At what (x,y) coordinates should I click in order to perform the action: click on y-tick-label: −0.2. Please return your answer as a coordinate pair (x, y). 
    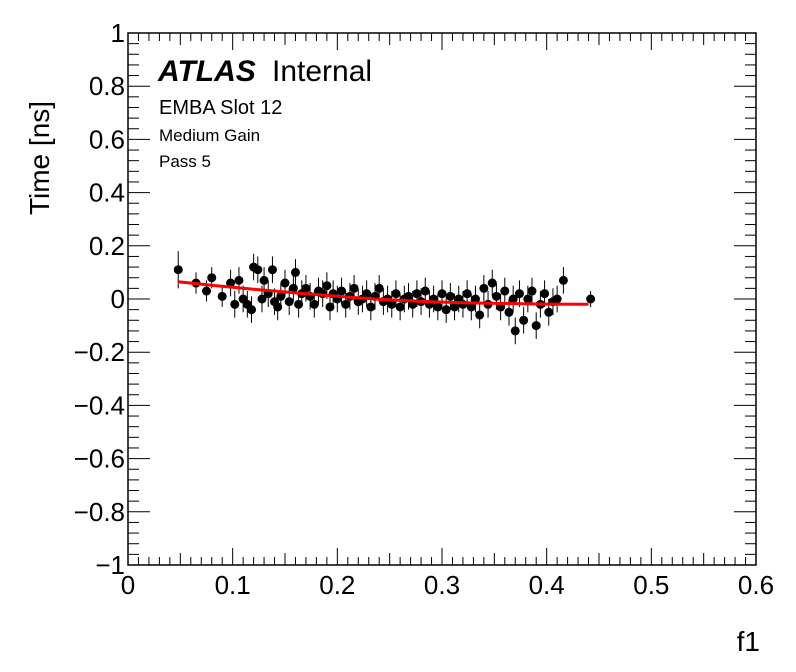
    Looking at the image, I should click on (99, 352).